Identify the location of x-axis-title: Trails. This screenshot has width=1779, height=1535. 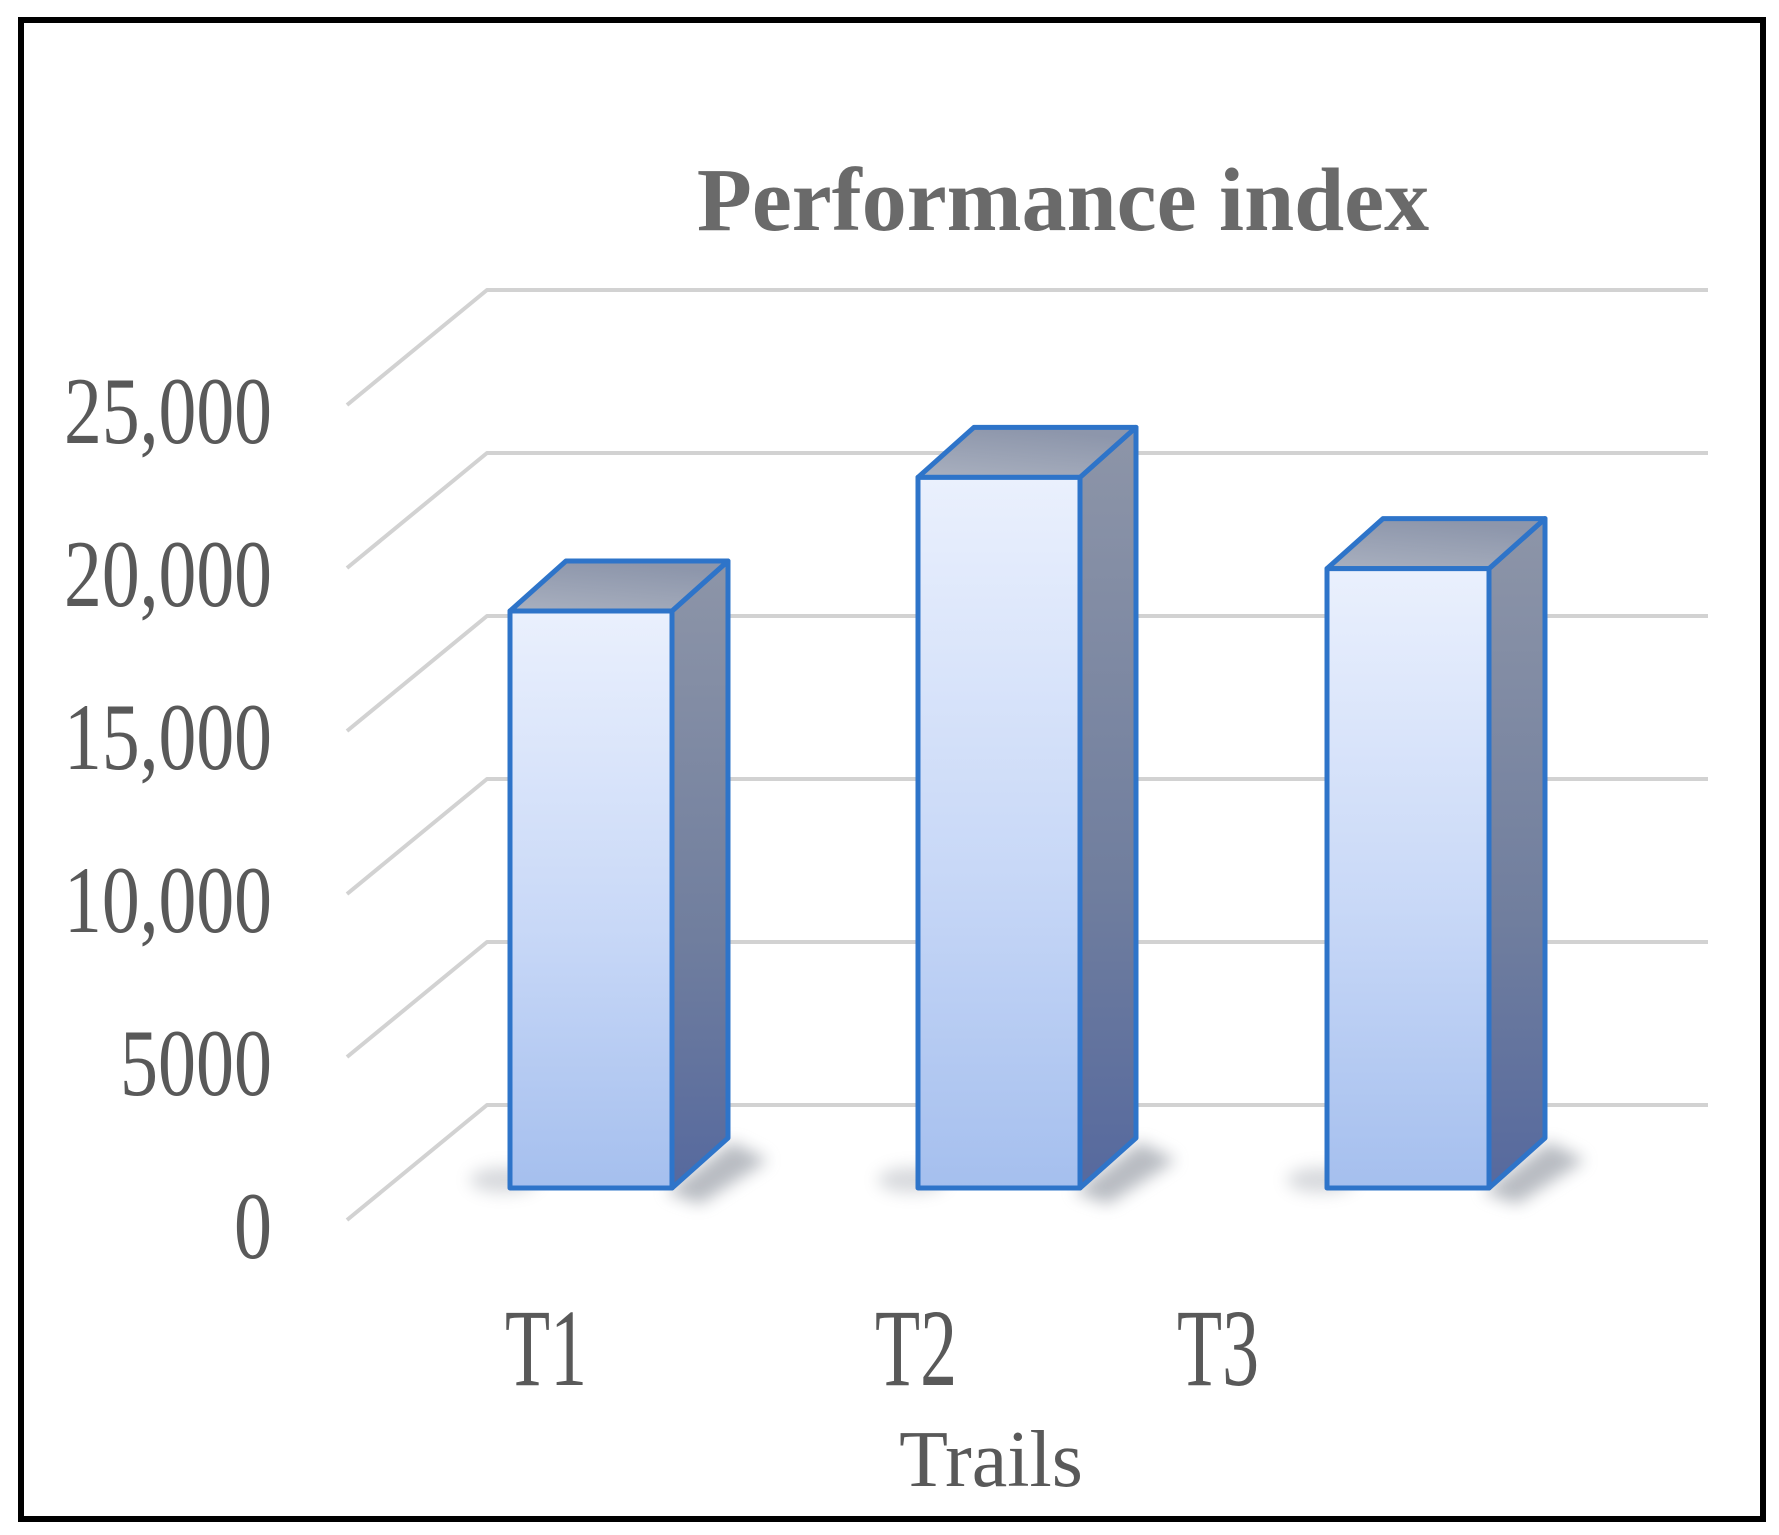
(991, 1460).